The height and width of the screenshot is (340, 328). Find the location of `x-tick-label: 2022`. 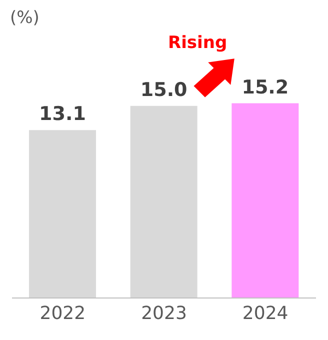

x-tick-label: 2022 is located at coordinates (63, 313).